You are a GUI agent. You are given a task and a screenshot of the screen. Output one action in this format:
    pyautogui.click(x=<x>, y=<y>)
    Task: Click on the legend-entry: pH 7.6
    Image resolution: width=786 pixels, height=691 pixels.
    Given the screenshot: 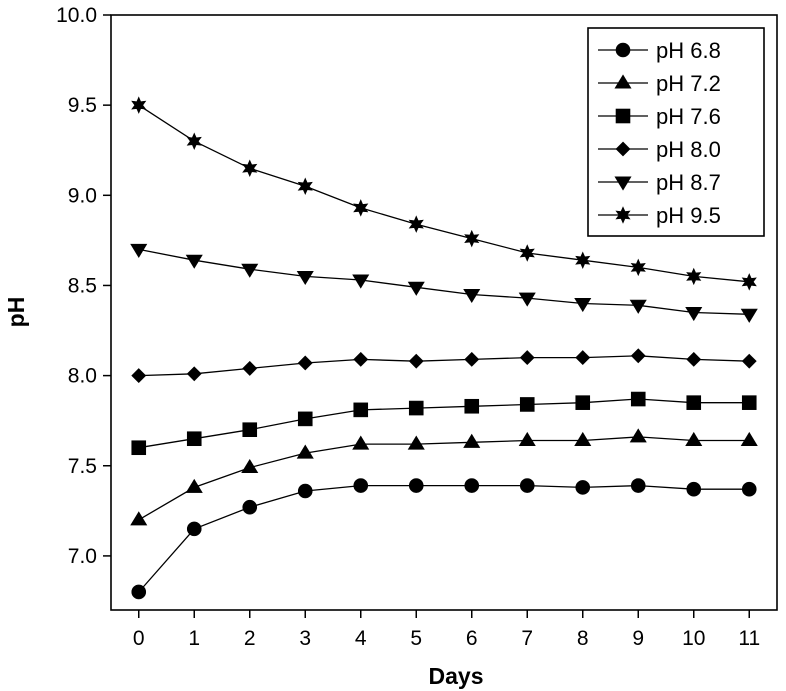 What is the action you would take?
    pyautogui.click(x=659, y=116)
    